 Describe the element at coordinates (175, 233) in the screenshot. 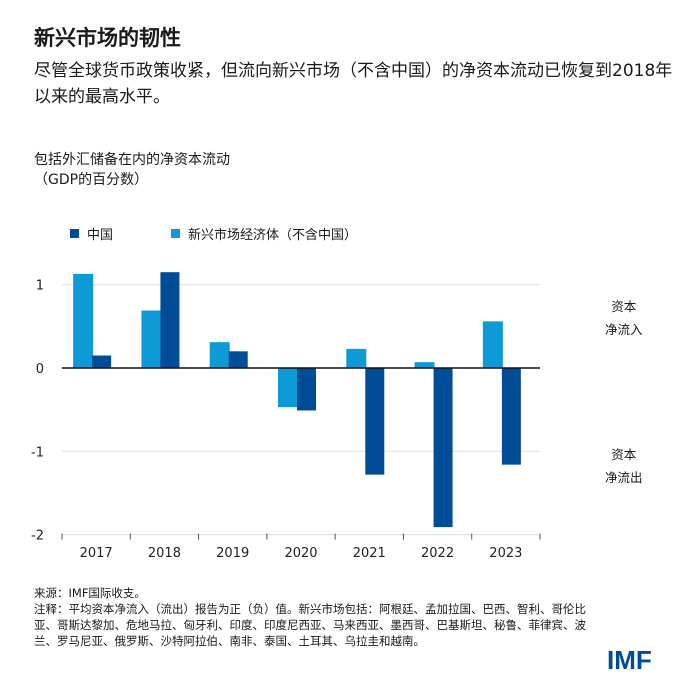

I see `legend-swatch-em` at that location.